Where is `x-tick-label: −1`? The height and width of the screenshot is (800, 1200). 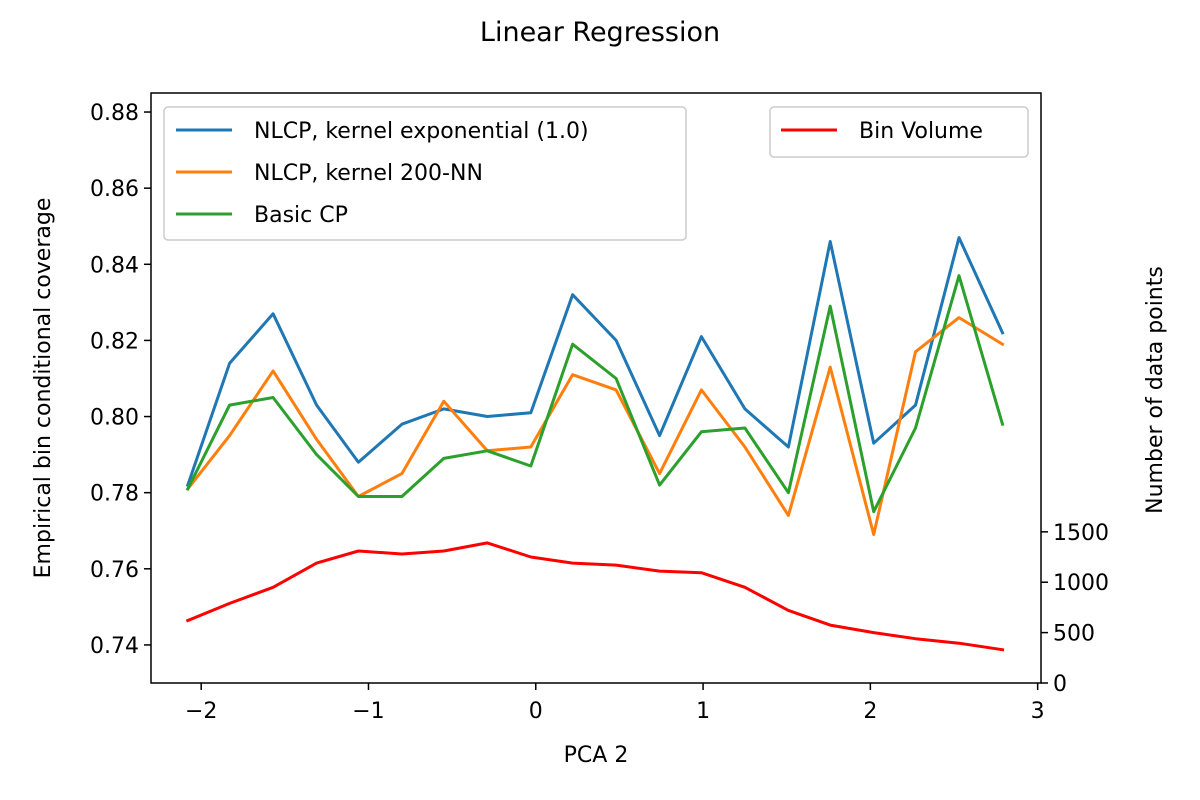
x-tick-label: −1 is located at coordinates (368, 711).